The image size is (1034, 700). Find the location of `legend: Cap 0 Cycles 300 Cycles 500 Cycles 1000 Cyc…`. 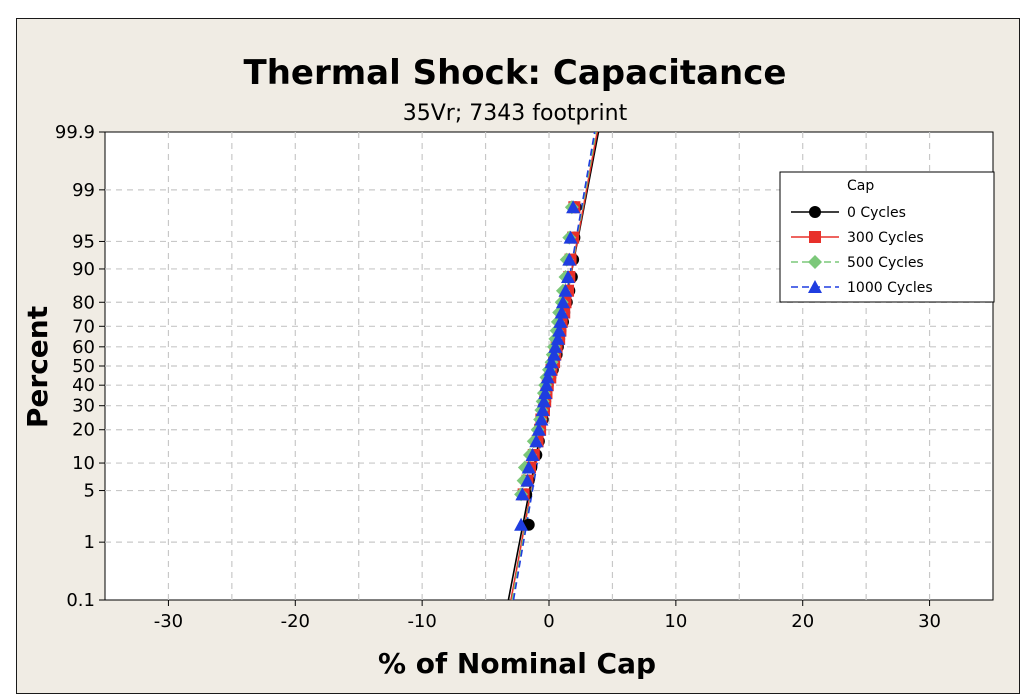

legend: Cap 0 Cycles 300 Cycles 500 Cycles 1000 Cyc… is located at coordinates (887, 237).